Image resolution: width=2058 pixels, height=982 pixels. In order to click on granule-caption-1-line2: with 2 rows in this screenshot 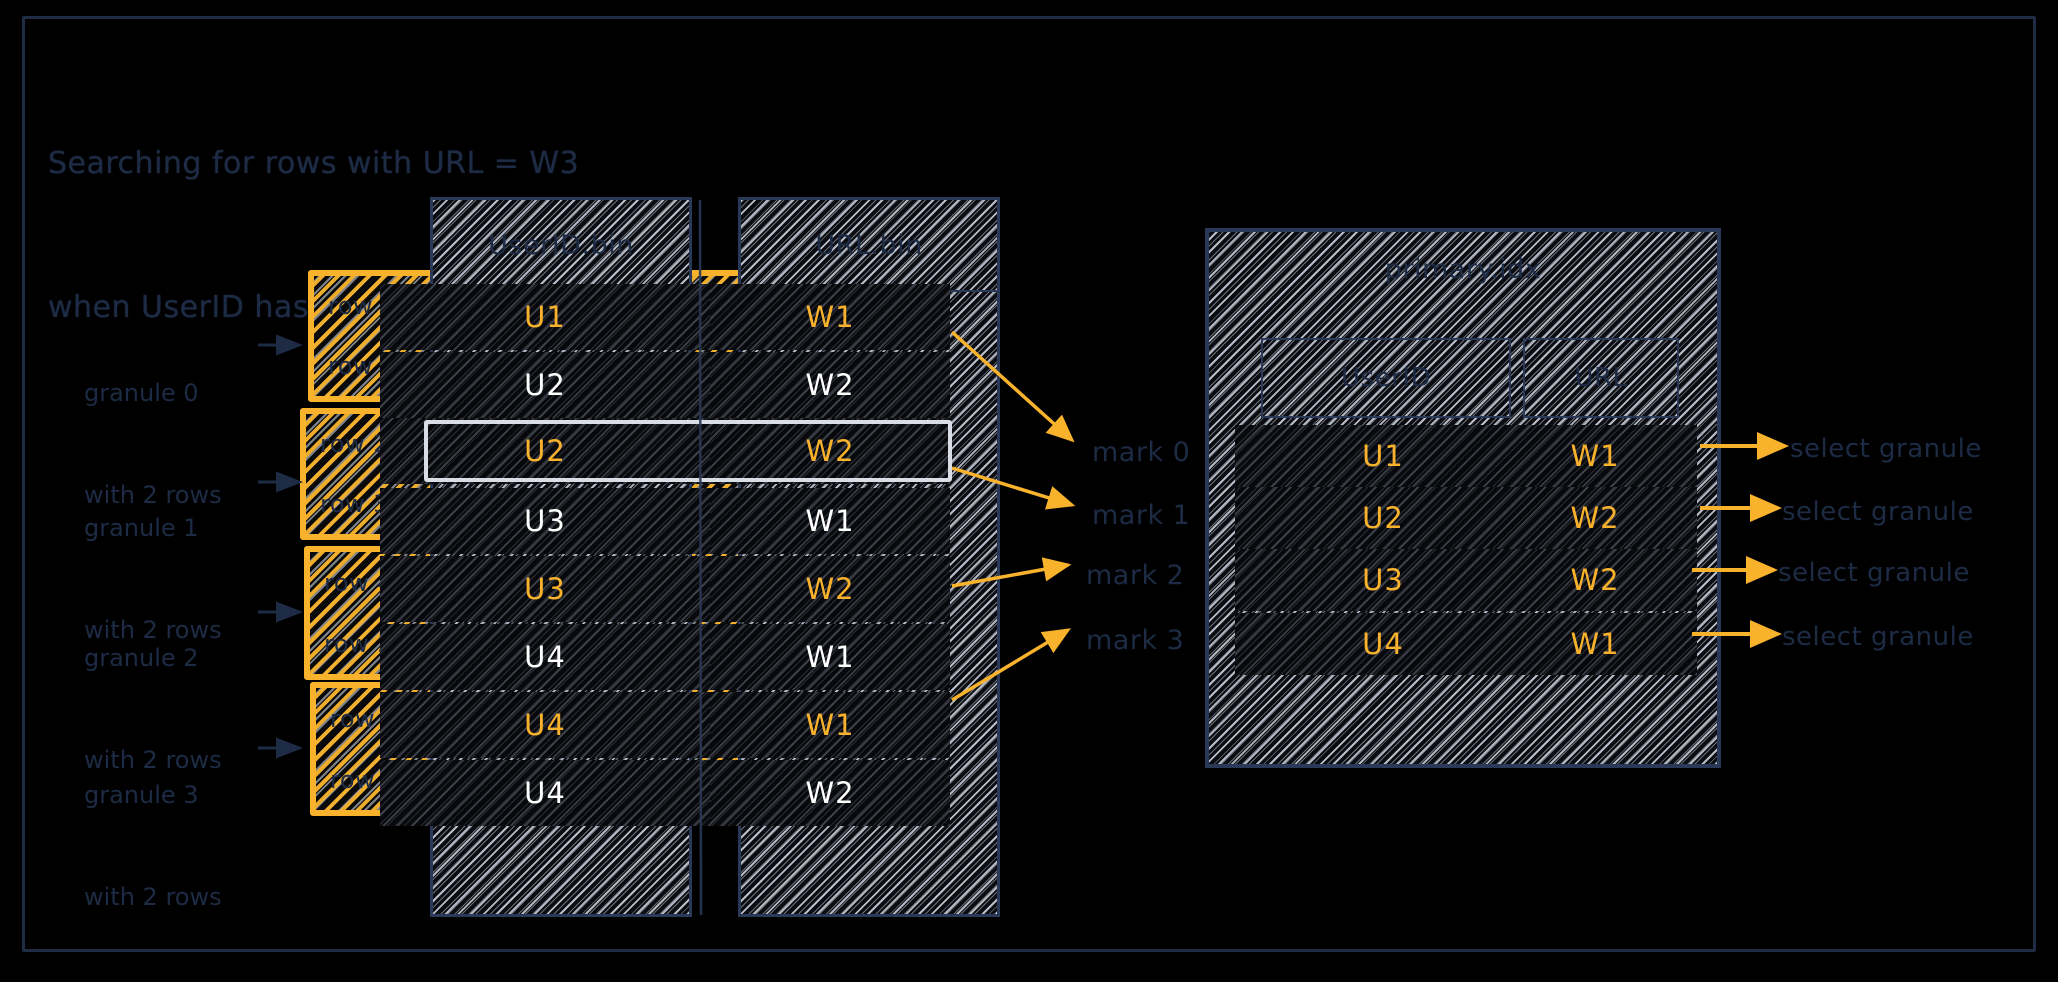, I will do `click(153, 630)`.